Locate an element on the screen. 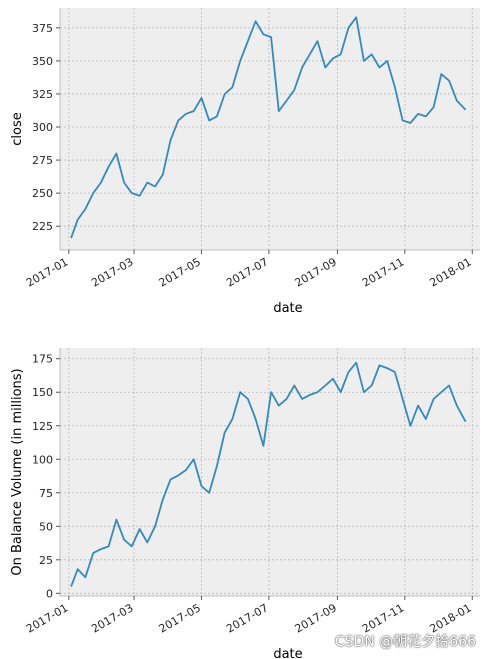  y-tick-label: 250 is located at coordinates (42, 193).